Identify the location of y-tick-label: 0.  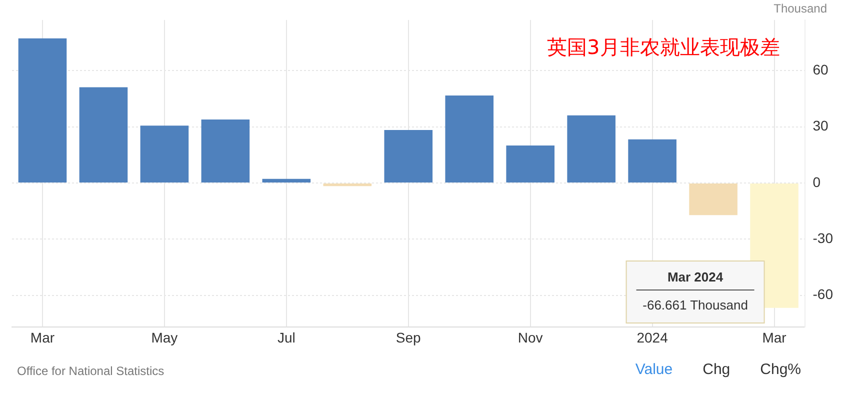
(816, 182).